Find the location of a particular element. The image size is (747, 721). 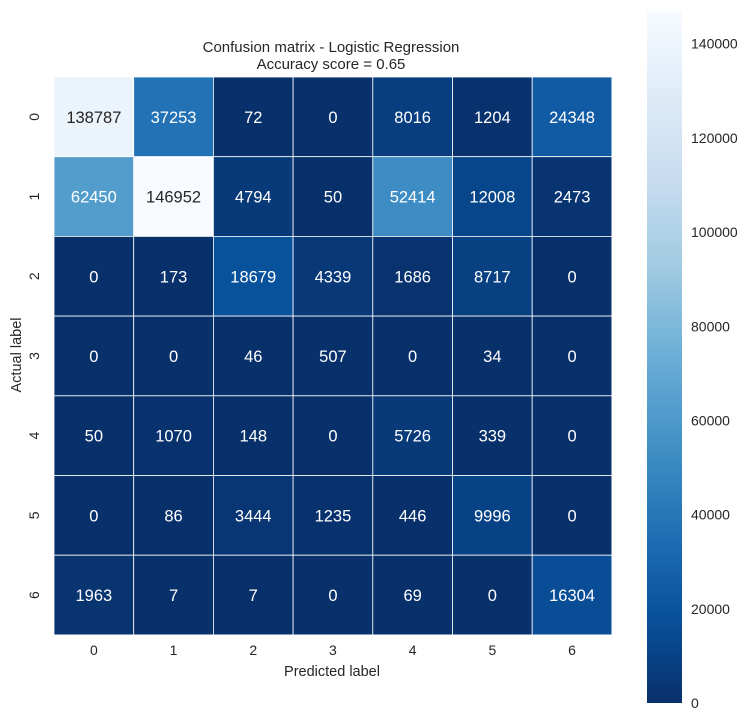

x-tick-label: 6 is located at coordinates (572, 650).